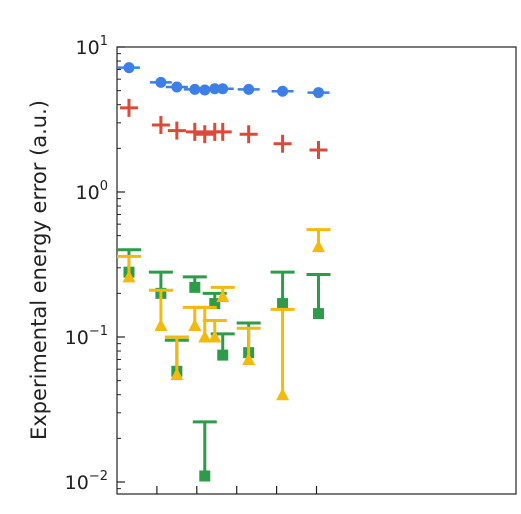 Image resolution: width=521 pixels, height=514 pixels. I want to click on y-tick-exponent: −1, so click(98, 331).